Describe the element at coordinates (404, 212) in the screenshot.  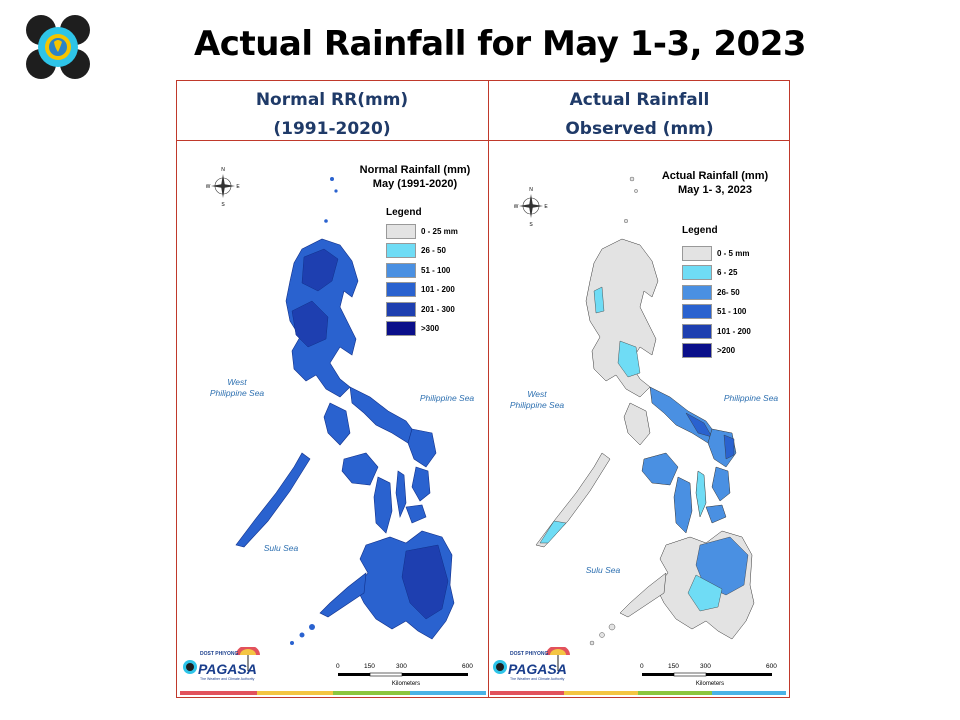
I see `normal-legend-title: Legend` at that location.